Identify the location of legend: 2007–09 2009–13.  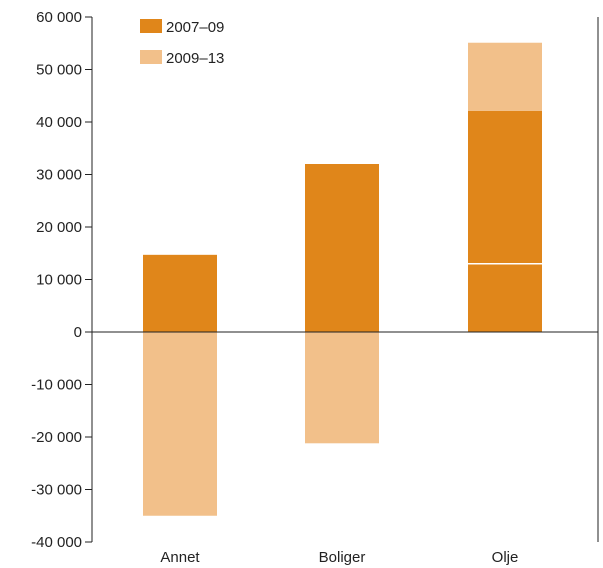
(182, 43).